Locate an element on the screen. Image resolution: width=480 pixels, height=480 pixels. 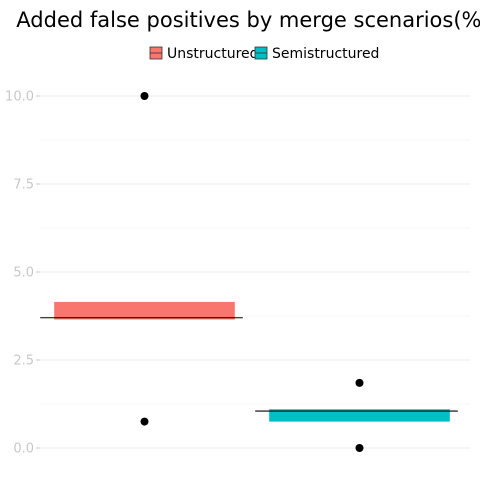
legend-label: Unstructured is located at coordinates (213, 54).